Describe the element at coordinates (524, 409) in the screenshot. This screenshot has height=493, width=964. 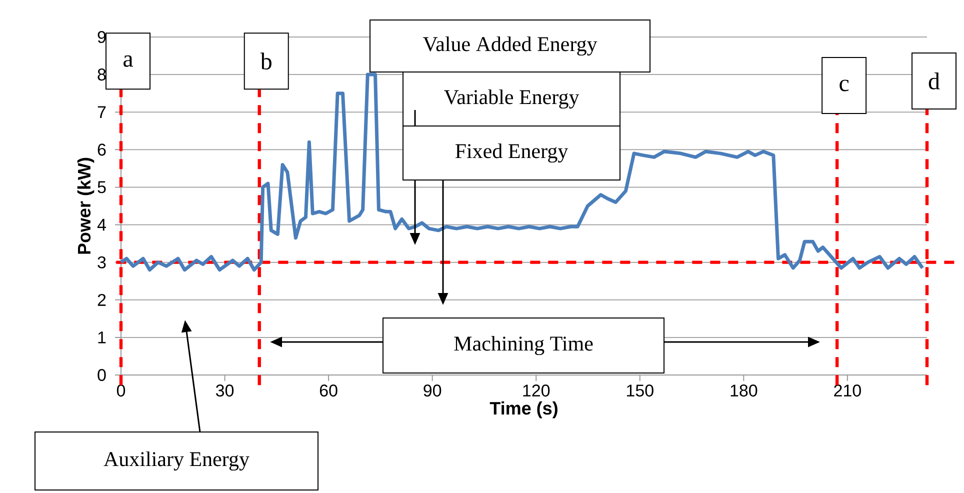
I see `x-axis-title: Time (s)` at that location.